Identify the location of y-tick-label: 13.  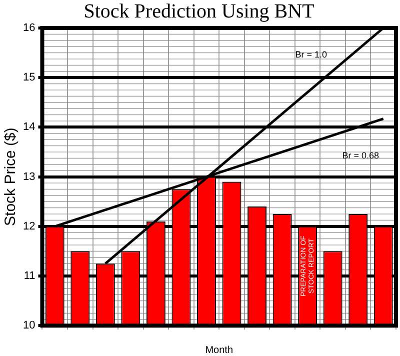
(29, 176).